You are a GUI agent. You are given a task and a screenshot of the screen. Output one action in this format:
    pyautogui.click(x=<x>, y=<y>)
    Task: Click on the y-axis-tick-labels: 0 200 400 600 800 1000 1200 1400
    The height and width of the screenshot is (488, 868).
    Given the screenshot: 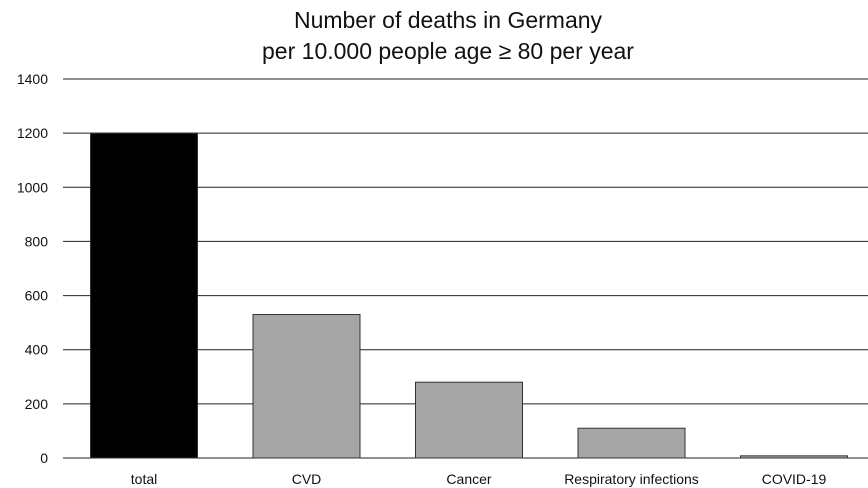 What is the action you would take?
    pyautogui.click(x=32, y=268)
    